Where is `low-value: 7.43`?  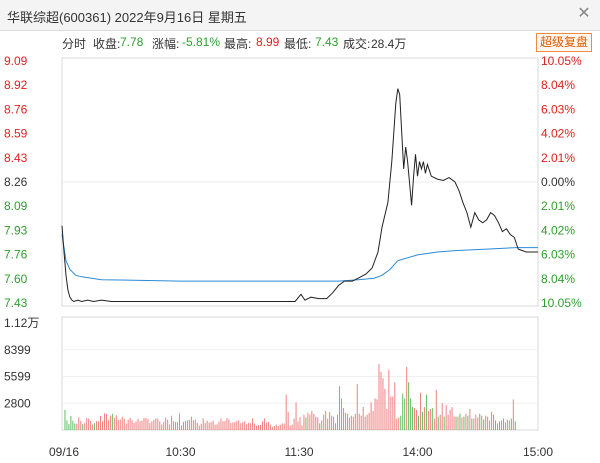
low-value: 7.43 is located at coordinates (327, 42).